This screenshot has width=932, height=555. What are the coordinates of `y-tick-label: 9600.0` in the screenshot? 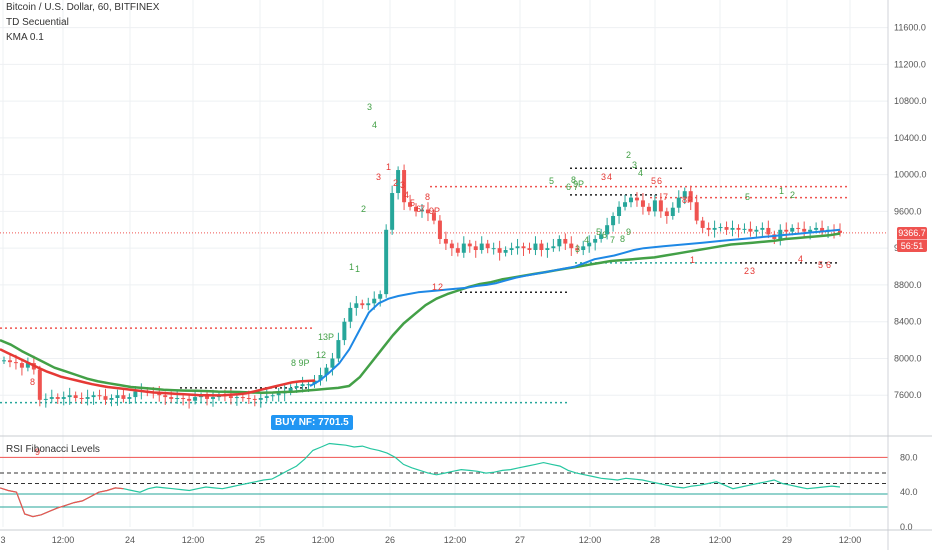 It's located at (908, 211).